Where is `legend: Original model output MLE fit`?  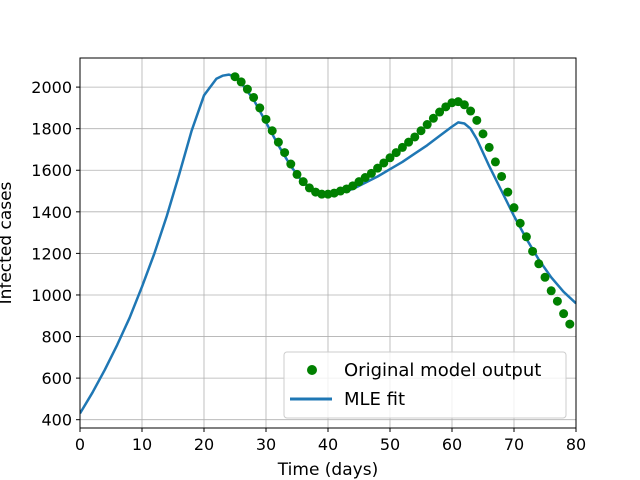 legend: Original model output MLE fit is located at coordinates (425, 385).